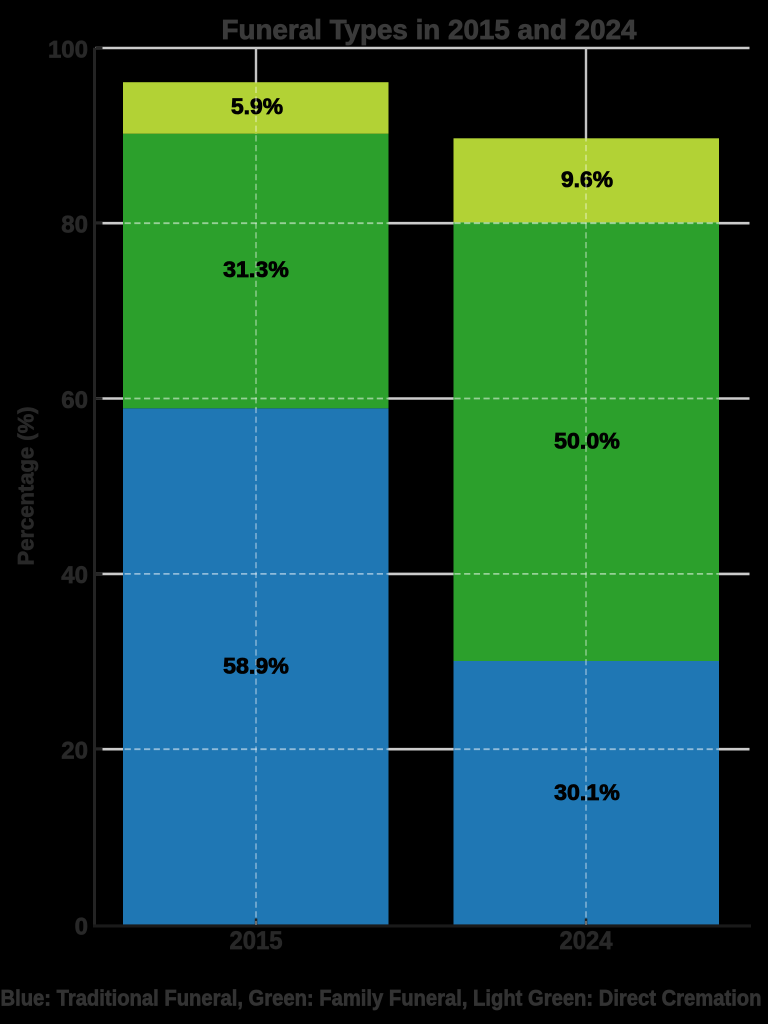 The width and height of the screenshot is (768, 1024). What do you see at coordinates (429, 29) in the screenshot?
I see `svg-text: Funeral Types in 2015 and 2024` at bounding box center [429, 29].